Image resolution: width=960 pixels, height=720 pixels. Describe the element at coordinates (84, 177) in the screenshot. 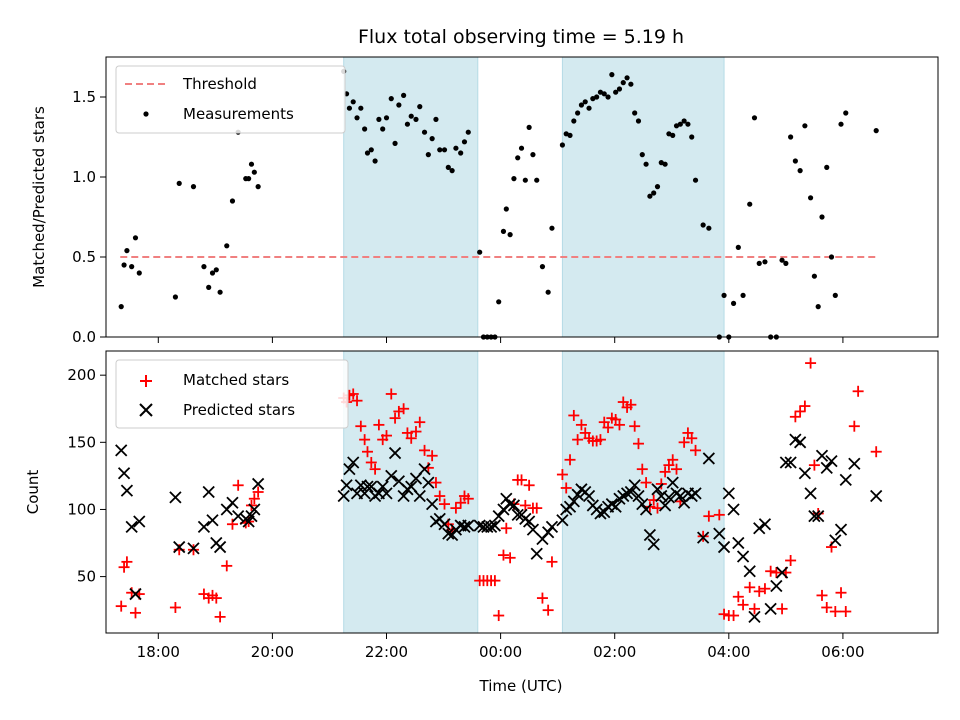

I see `y-tick-label: 1.0` at that location.